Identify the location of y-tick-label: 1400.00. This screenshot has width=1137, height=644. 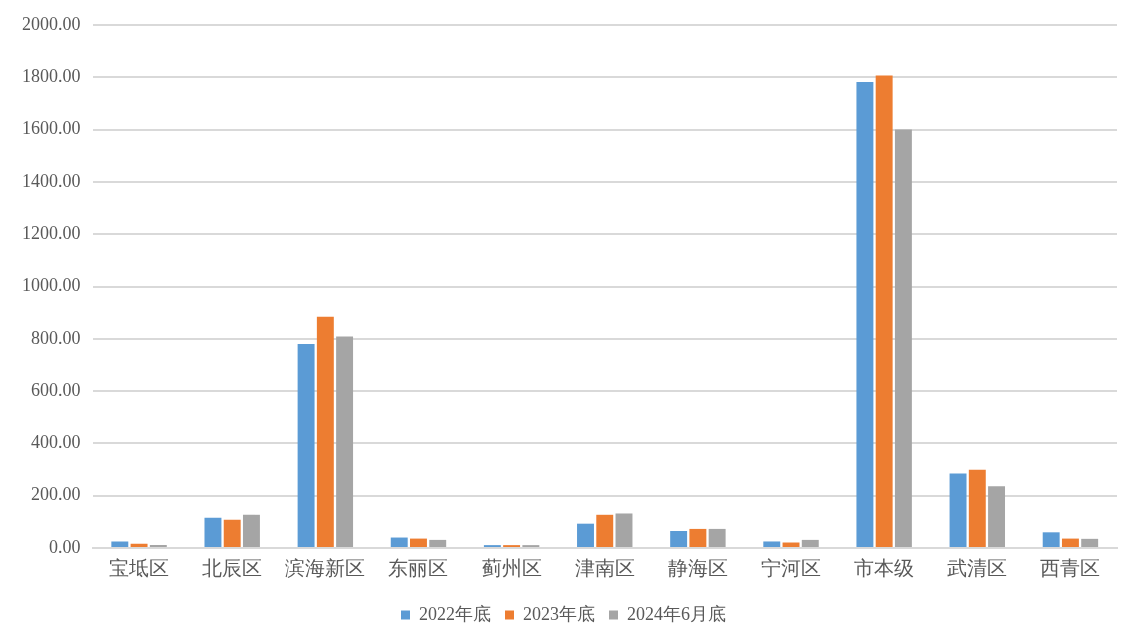
(51, 180).